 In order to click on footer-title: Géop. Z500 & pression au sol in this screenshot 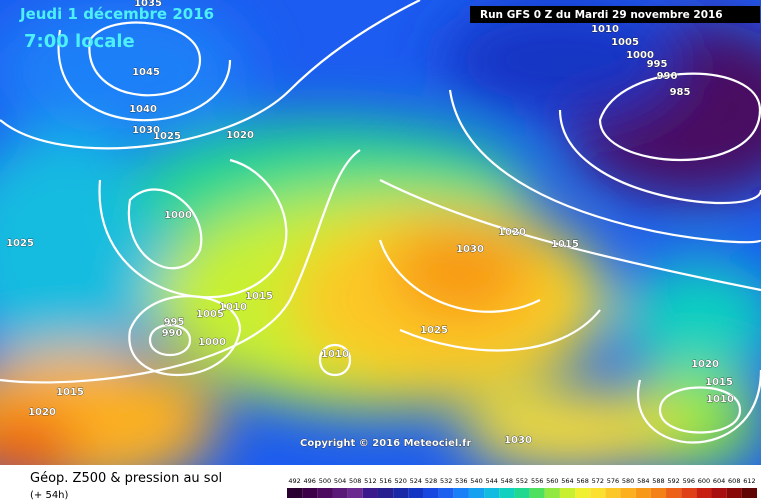, I will do `click(126, 478)`.